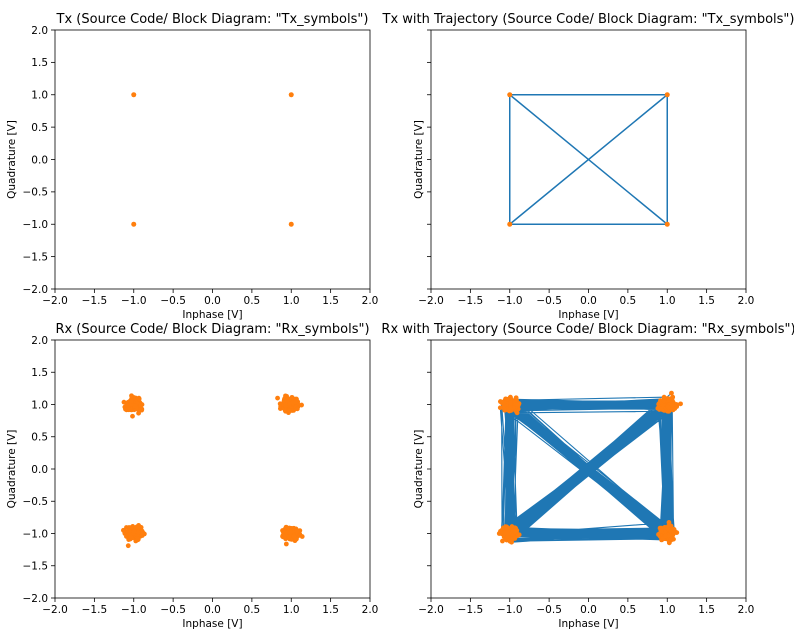 The height and width of the screenshot is (640, 794). Describe the element at coordinates (746, 610) in the screenshot. I see `x-tick-label: 2.0` at that location.